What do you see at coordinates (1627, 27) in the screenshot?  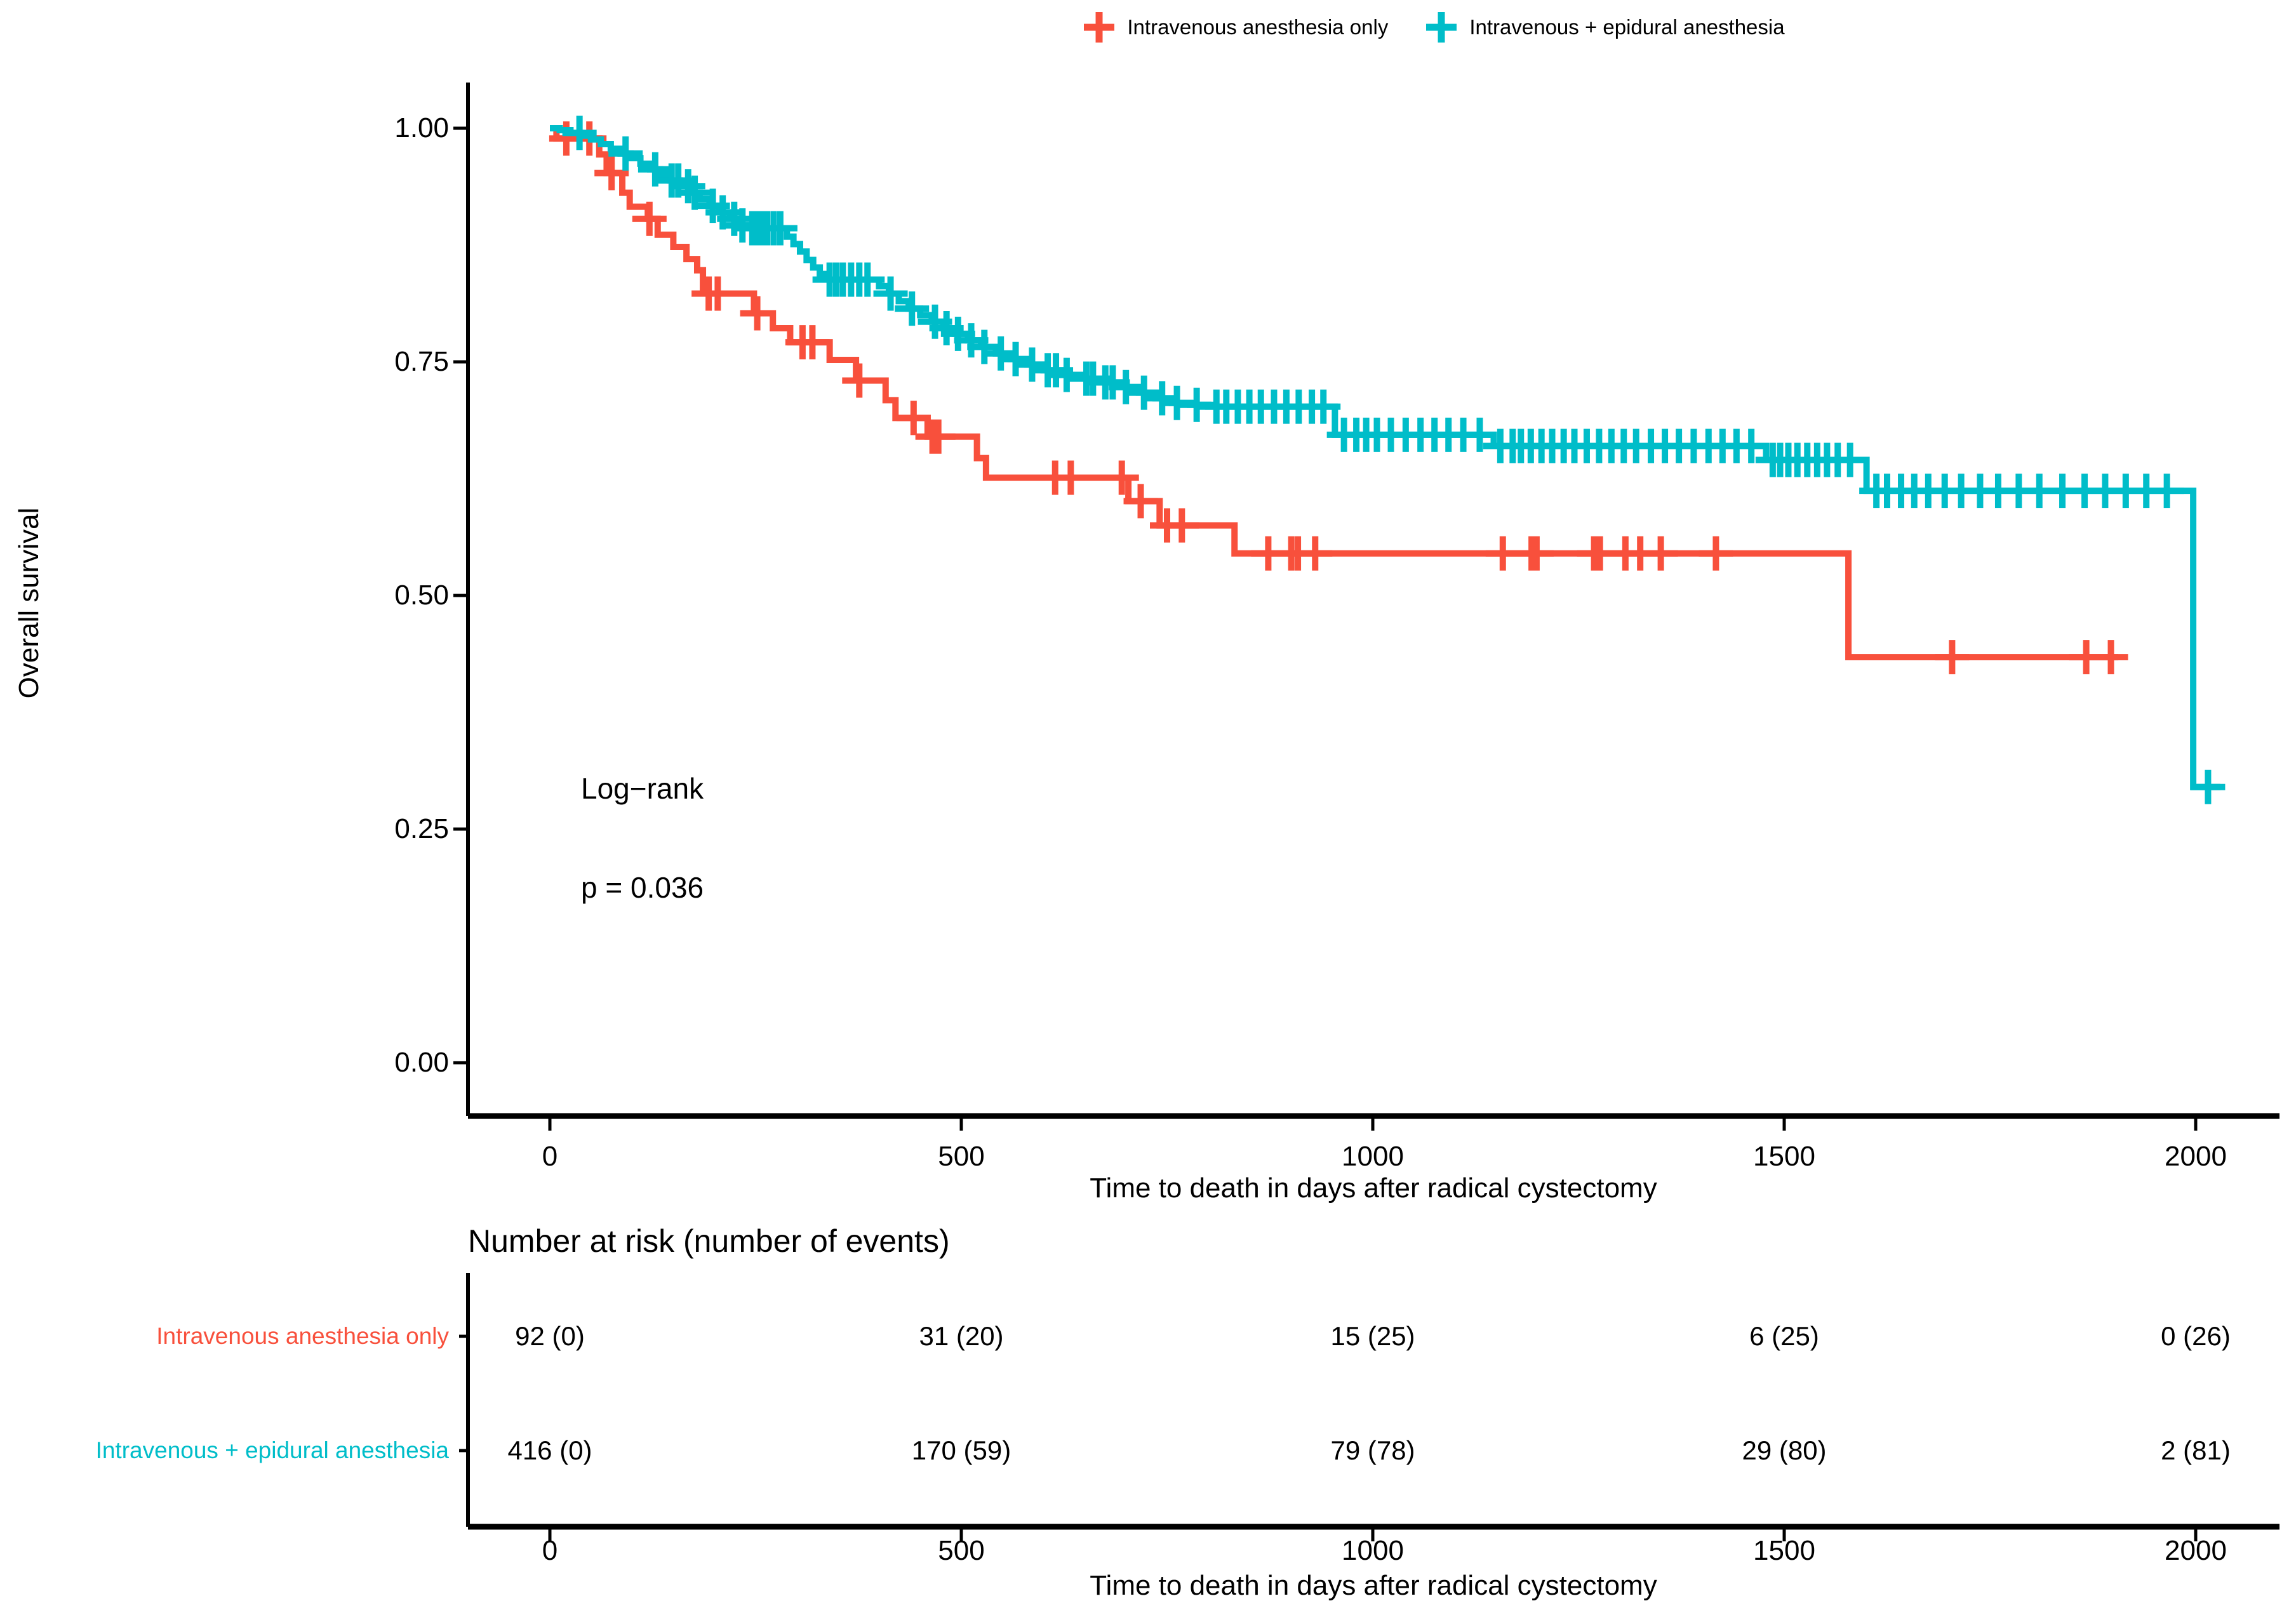 I see `legend-item-label: Intravenous + epidural anesthesia` at bounding box center [1627, 27].